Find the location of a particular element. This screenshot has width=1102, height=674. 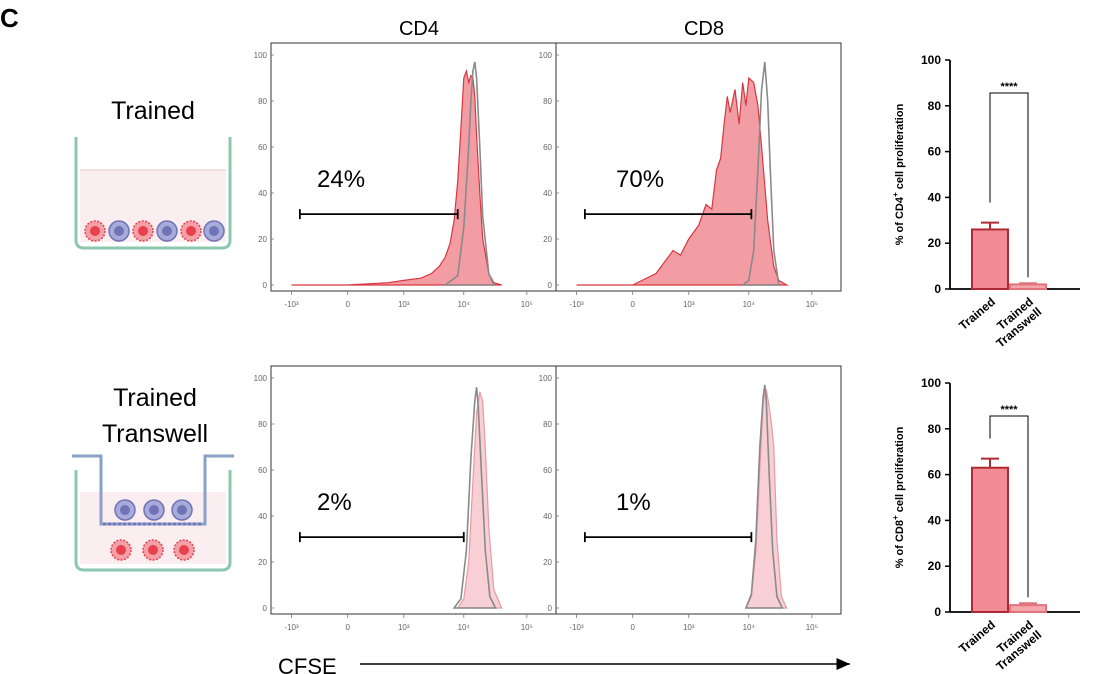

panel-letter: C is located at coordinates (9, 18).